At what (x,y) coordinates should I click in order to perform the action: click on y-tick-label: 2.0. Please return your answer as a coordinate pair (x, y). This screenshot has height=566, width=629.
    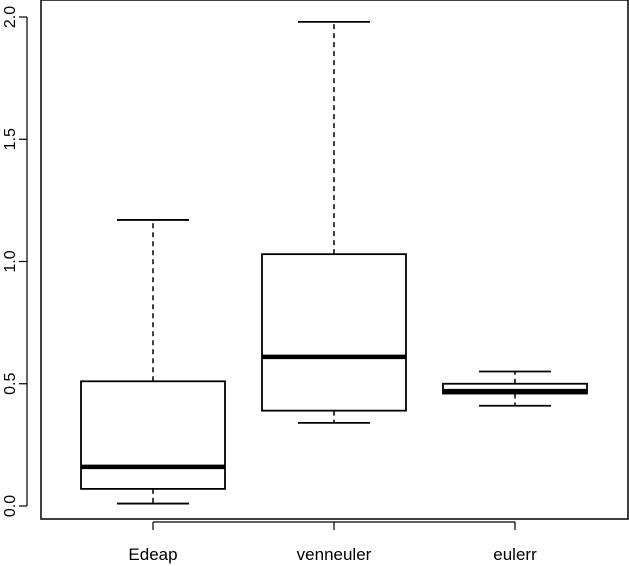
    Looking at the image, I should click on (10, 17).